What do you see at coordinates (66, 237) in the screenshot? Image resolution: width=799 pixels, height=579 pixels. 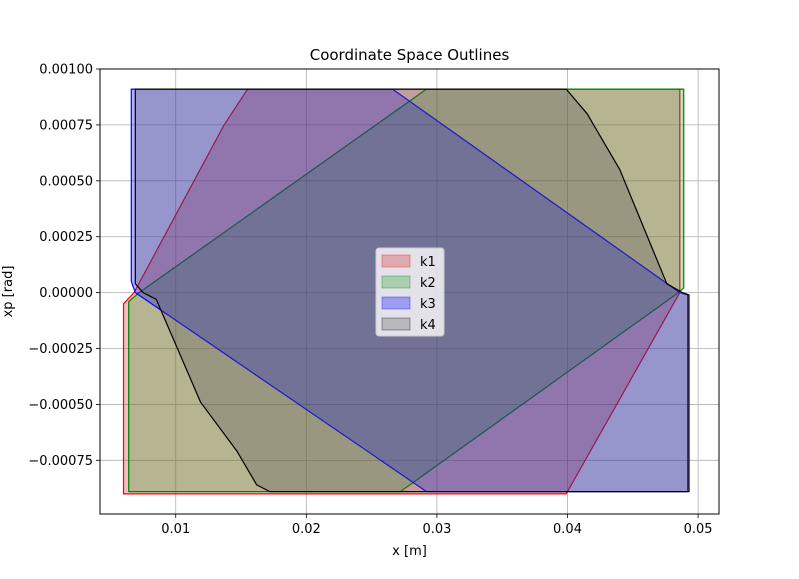 I see `y-tick-label: 0.00025` at bounding box center [66, 237].